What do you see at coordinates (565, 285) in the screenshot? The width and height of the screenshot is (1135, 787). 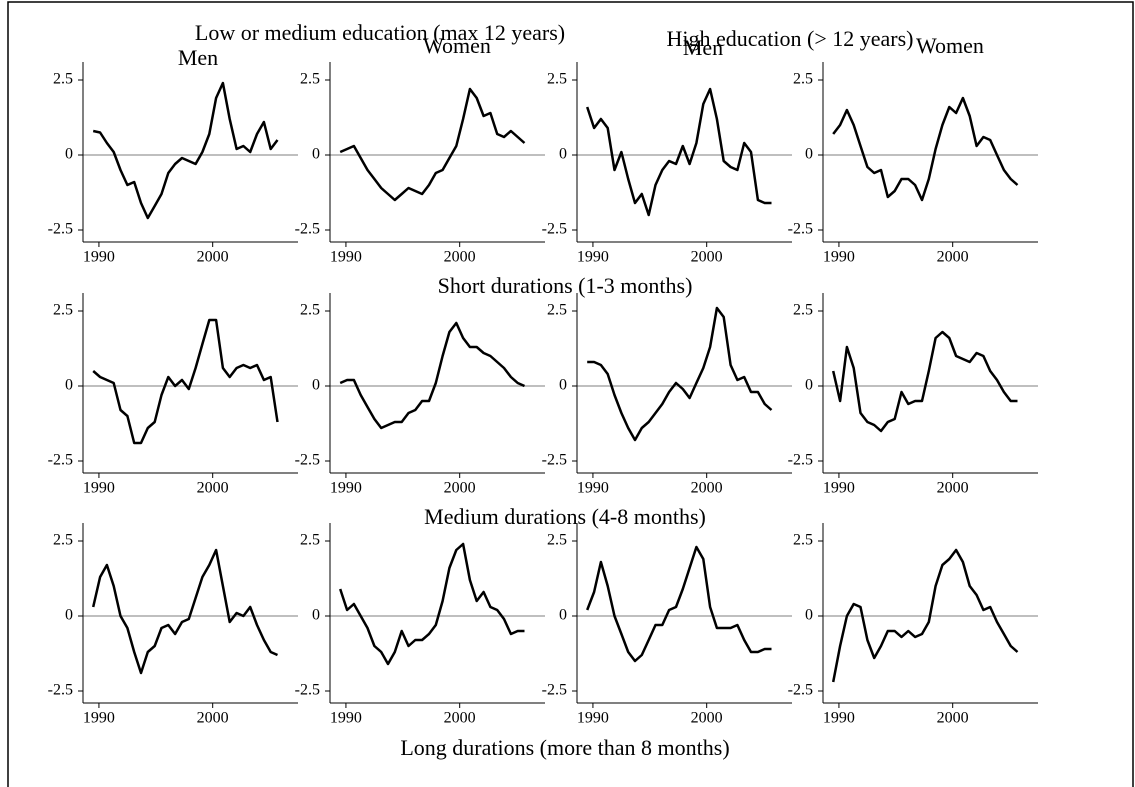 I see `row-heading: Short durations (1-3 months)` at bounding box center [565, 285].